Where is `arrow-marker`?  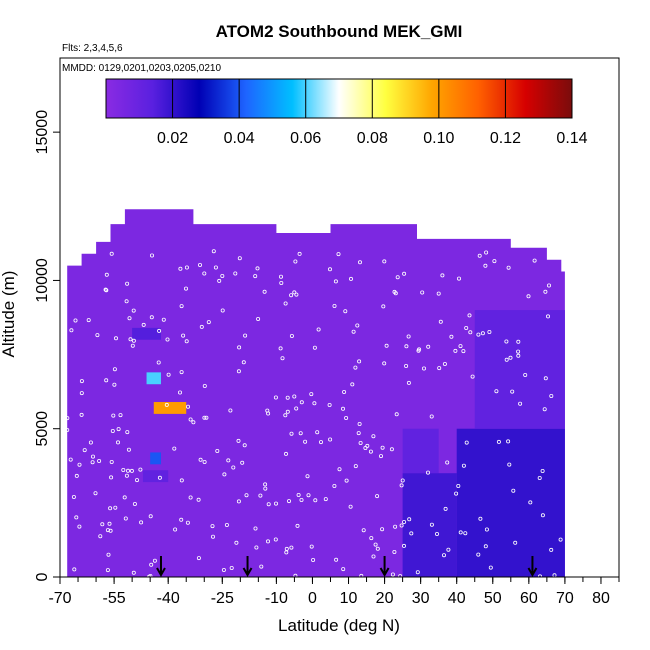
arrow-marker is located at coordinates (532, 567).